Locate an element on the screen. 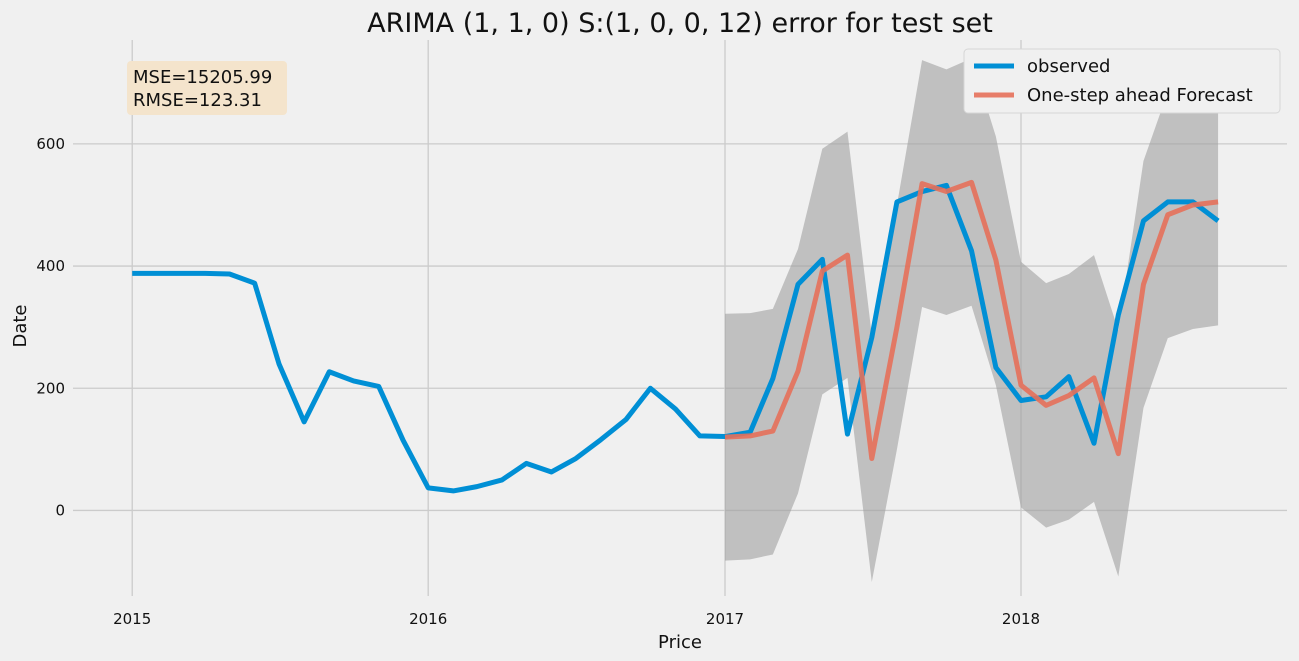 The width and height of the screenshot is (1299, 661). y-tick-label: 200 is located at coordinates (50, 388).